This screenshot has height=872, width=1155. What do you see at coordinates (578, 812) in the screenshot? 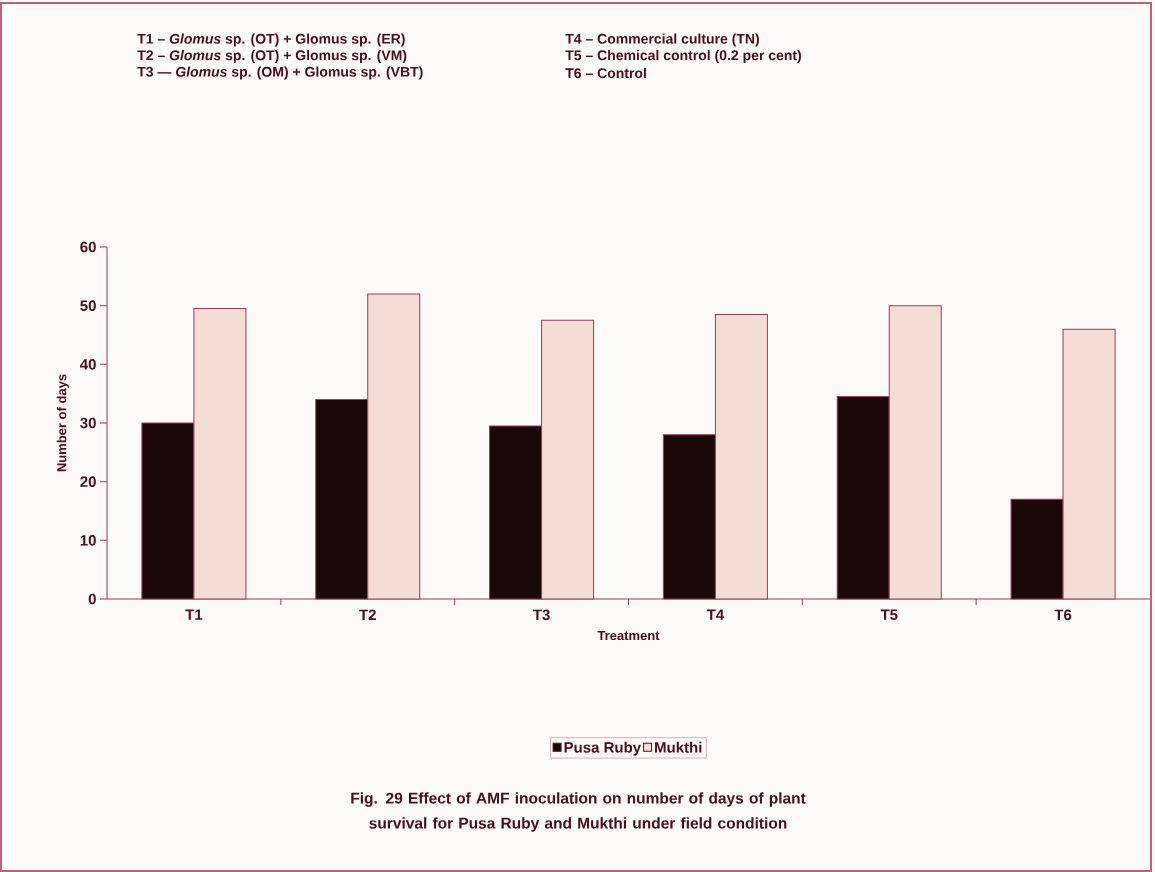
I see `text: Fig. 29 Effect of AMF inoculation on number of days of plant survival for Pusa Ruby and Mukthi under field condition` at bounding box center [578, 812].